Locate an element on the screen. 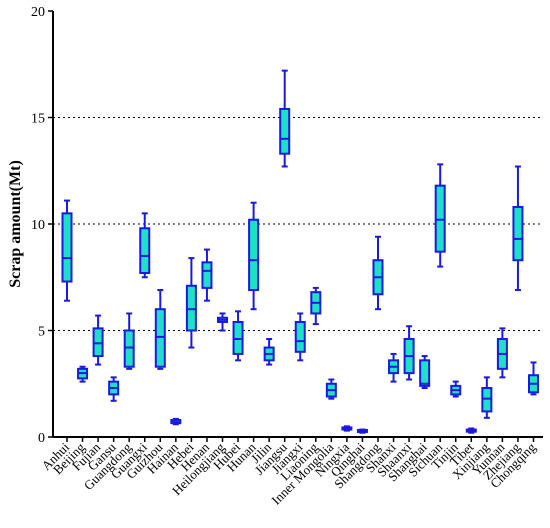 Image resolution: width=550 pixels, height=528 pixels. y-tick-label: 5 is located at coordinates (41, 332).